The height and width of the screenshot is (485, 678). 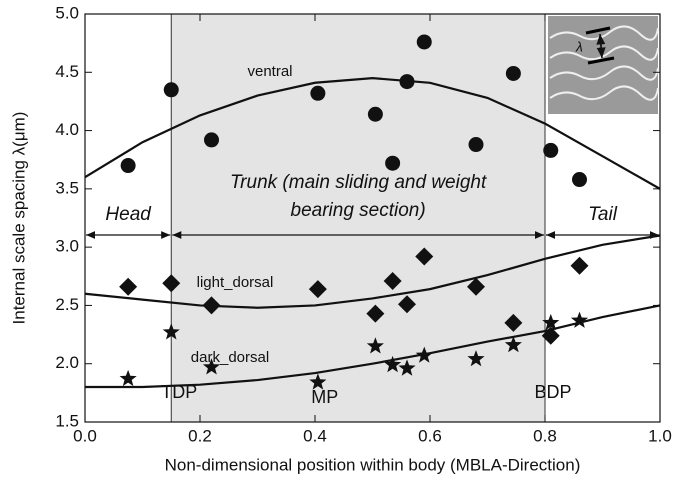 I want to click on x-tick-label: 0.6, so click(x=430, y=435).